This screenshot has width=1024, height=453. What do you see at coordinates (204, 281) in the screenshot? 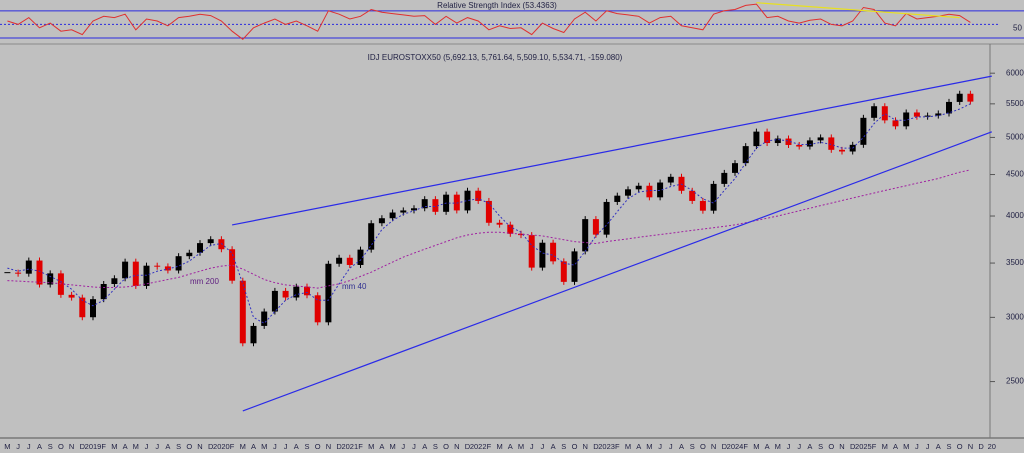
I see `mm200-label: mm 200` at bounding box center [204, 281].